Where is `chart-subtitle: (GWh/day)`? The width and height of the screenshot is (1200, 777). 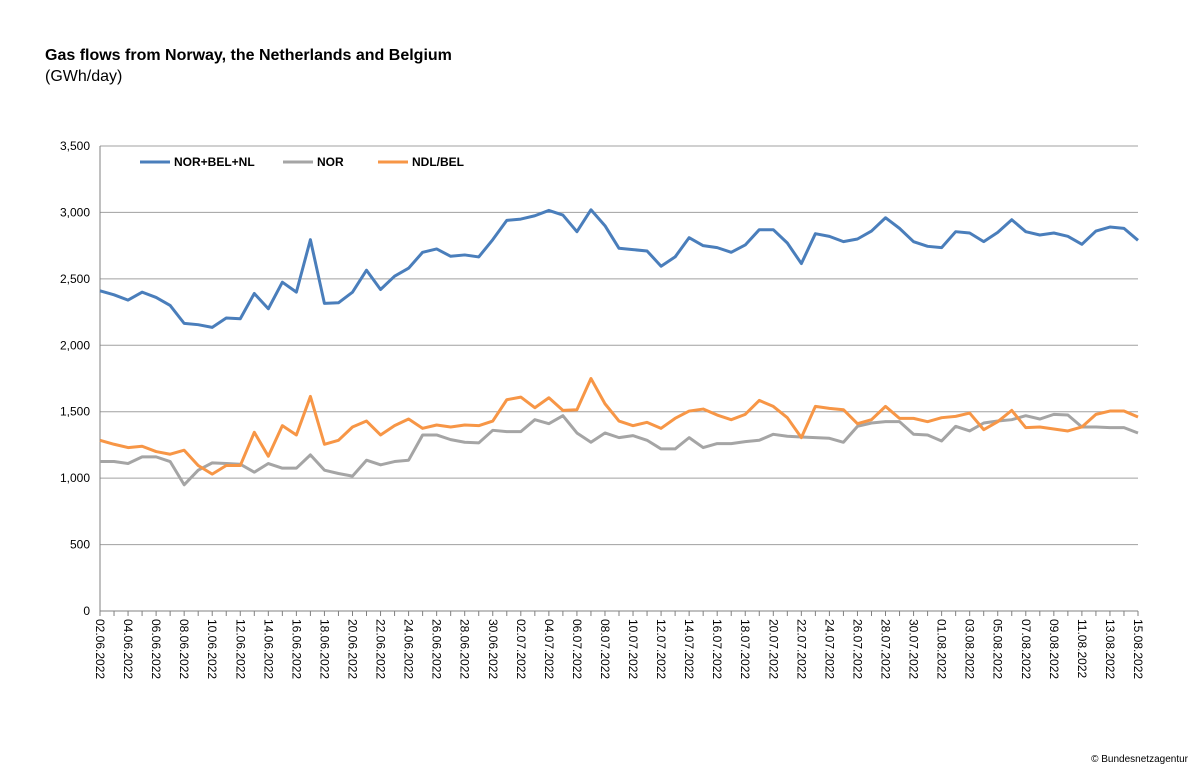 chart-subtitle: (GWh/day) is located at coordinates (83, 76).